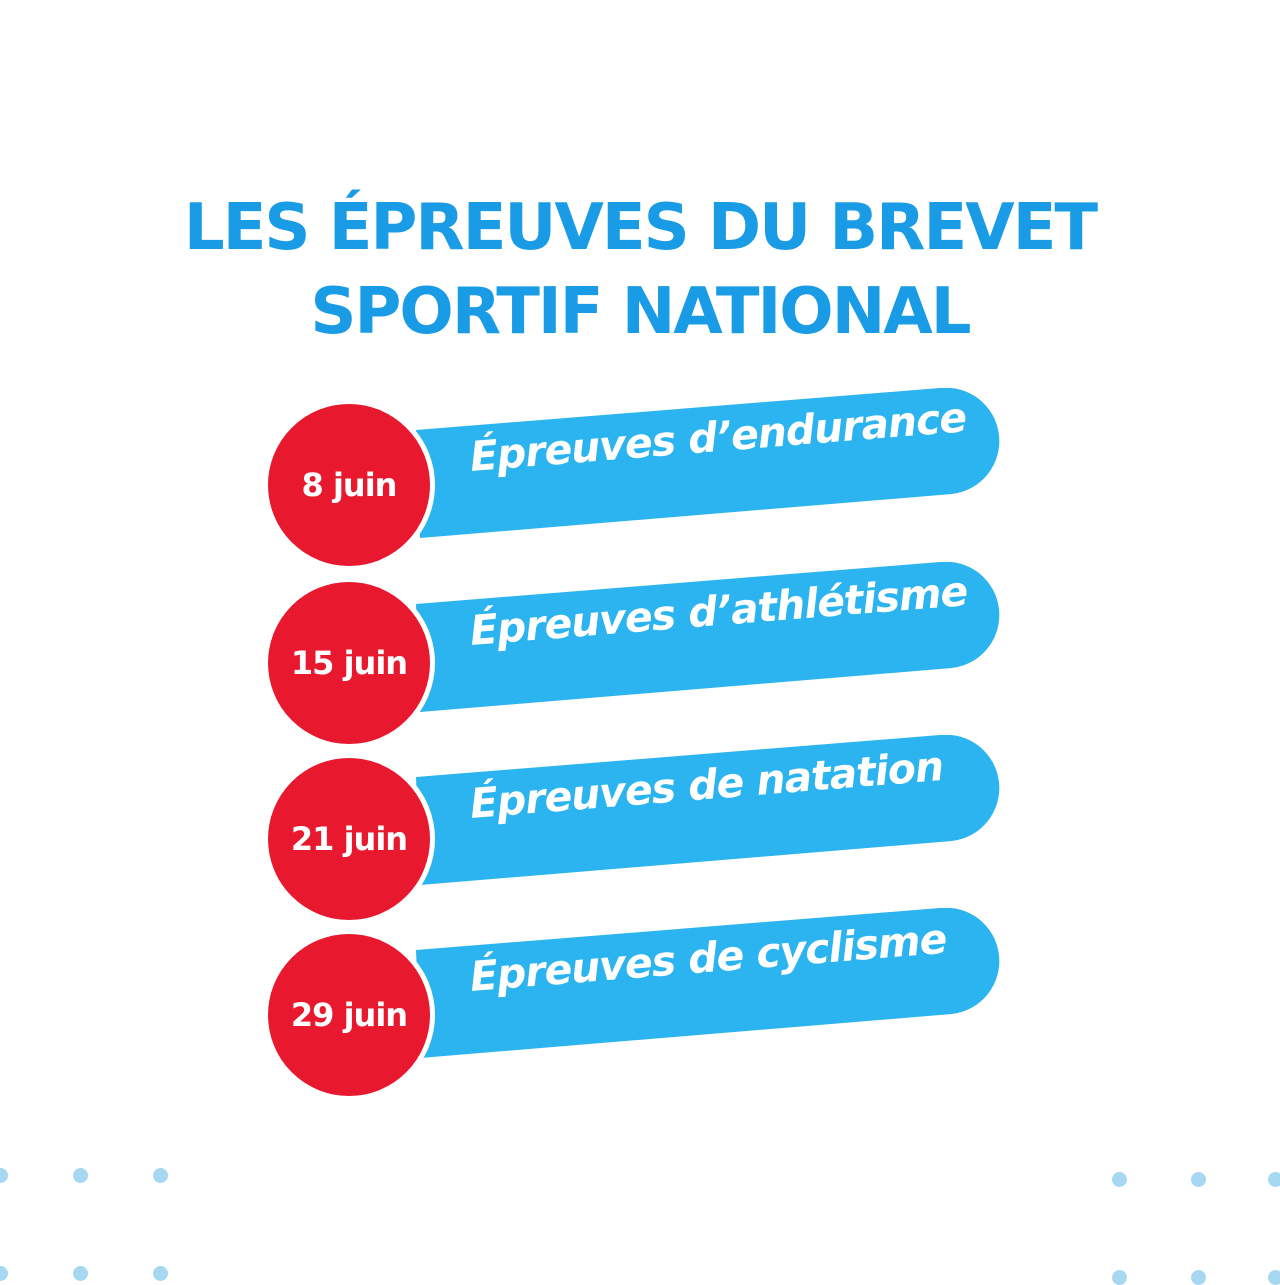 The height and width of the screenshot is (1285, 1280). Describe the element at coordinates (640, 655) in the screenshot. I see `event-item: Épreuves d’athlétisme 15 juin` at that location.